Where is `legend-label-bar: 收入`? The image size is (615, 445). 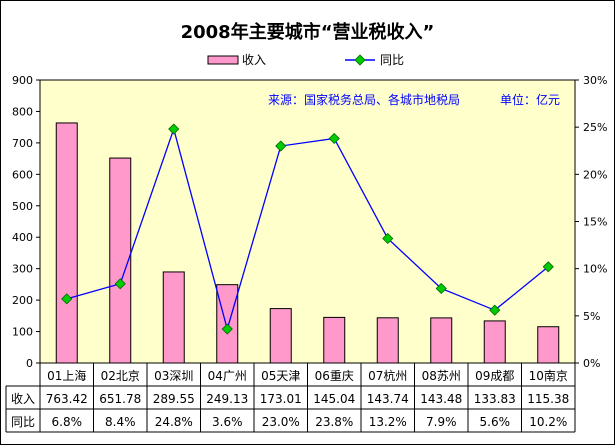 legend-label-bar: 收入 is located at coordinates (254, 60).